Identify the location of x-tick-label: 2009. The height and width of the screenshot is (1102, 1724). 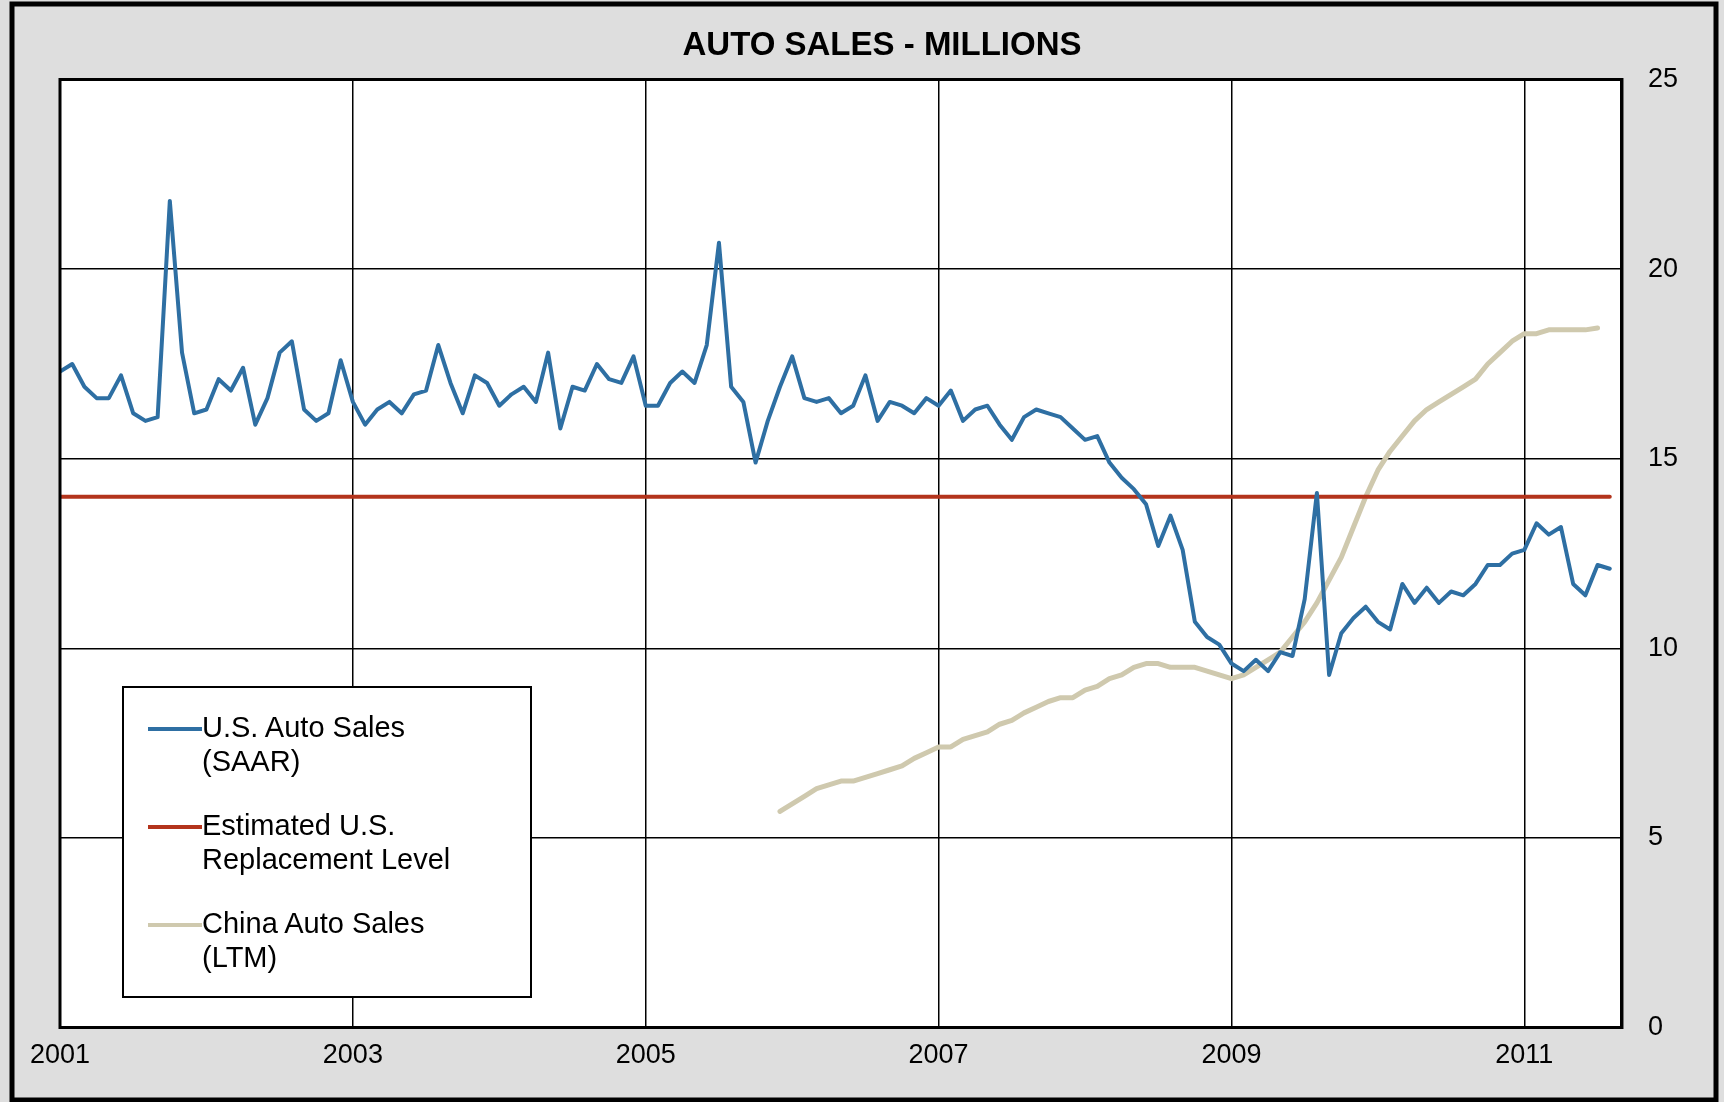
(1231, 1054).